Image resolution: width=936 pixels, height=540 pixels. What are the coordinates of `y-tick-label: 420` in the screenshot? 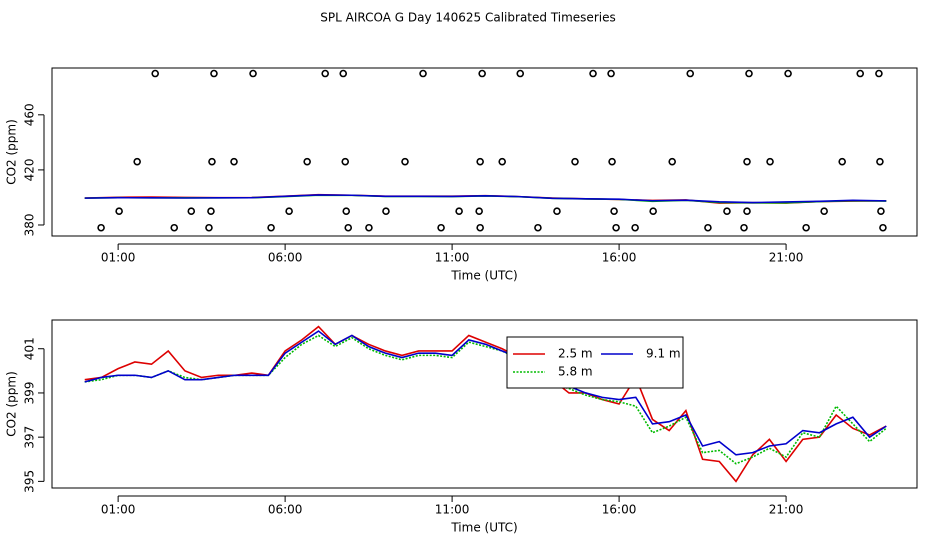 It's located at (30, 169).